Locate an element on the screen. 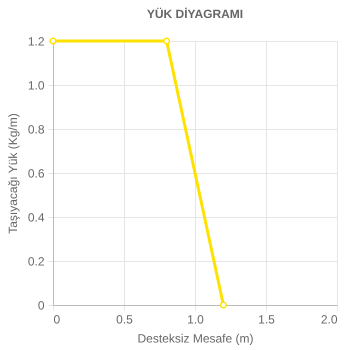  chart-title: YÜK DİYAGRAMI is located at coordinates (195, 14).